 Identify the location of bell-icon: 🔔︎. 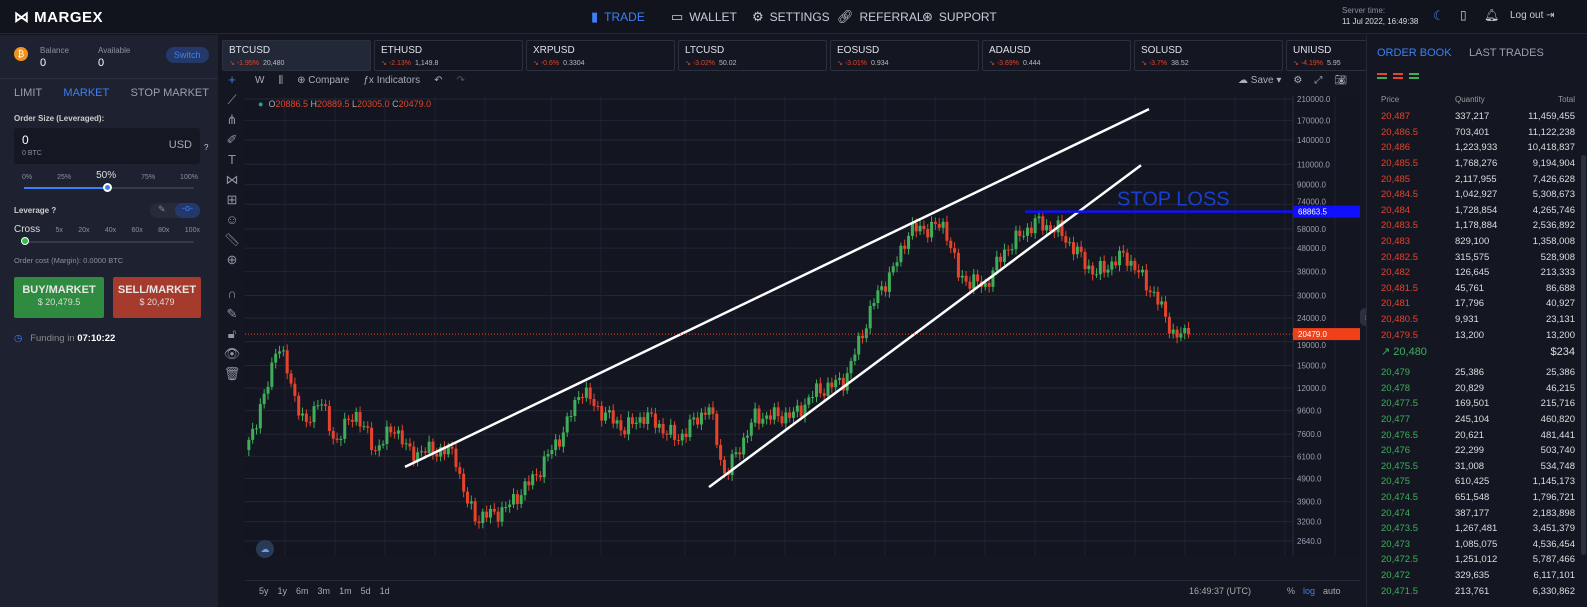
(1492, 15).